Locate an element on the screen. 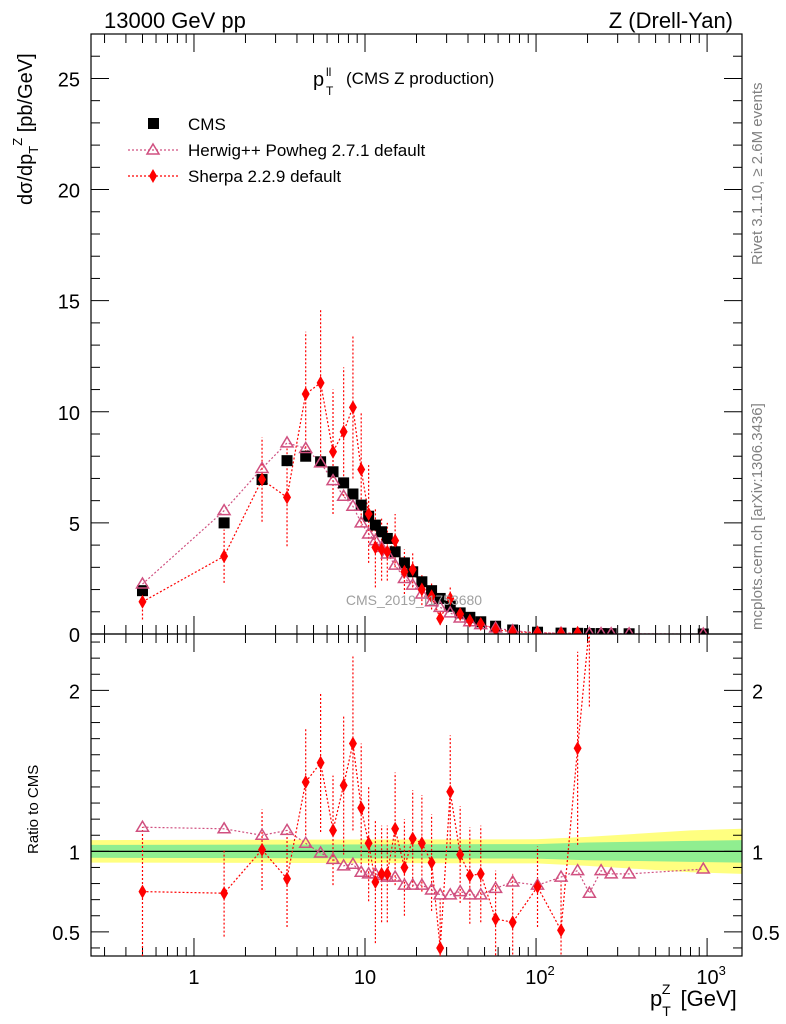 This screenshot has width=786, height=1024. svg-text: p is located at coordinates (318, 80).